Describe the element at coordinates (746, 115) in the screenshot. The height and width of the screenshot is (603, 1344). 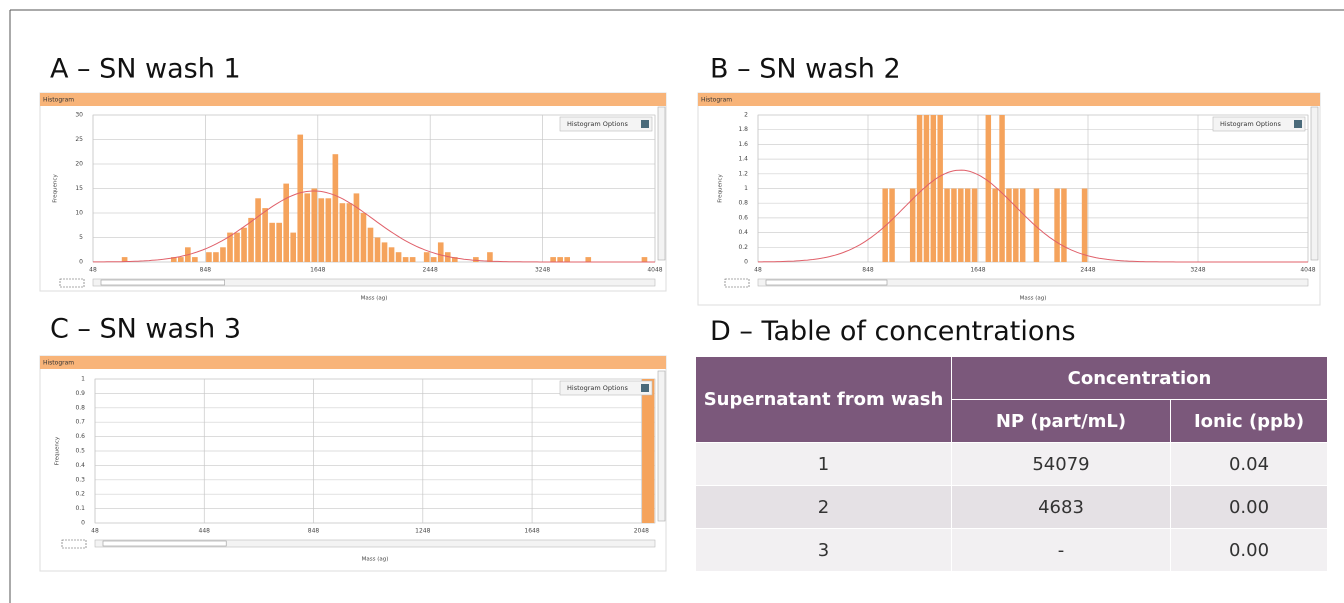
I see `y-tick-label: 2` at that location.